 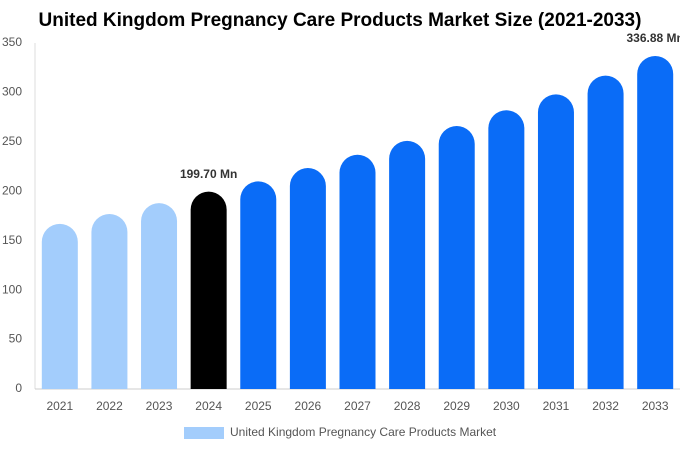 What do you see at coordinates (208, 406) in the screenshot?
I see `x-tick-label: 2024` at bounding box center [208, 406].